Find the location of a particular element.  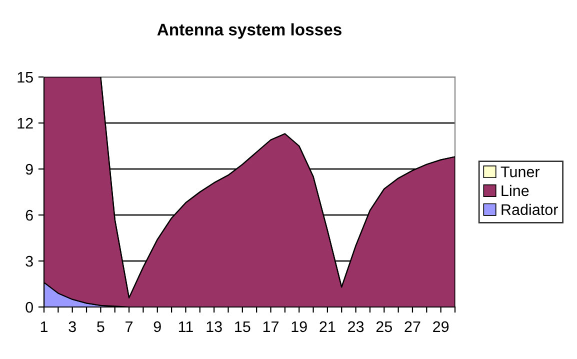

x-tick-label: 21 is located at coordinates (328, 326).